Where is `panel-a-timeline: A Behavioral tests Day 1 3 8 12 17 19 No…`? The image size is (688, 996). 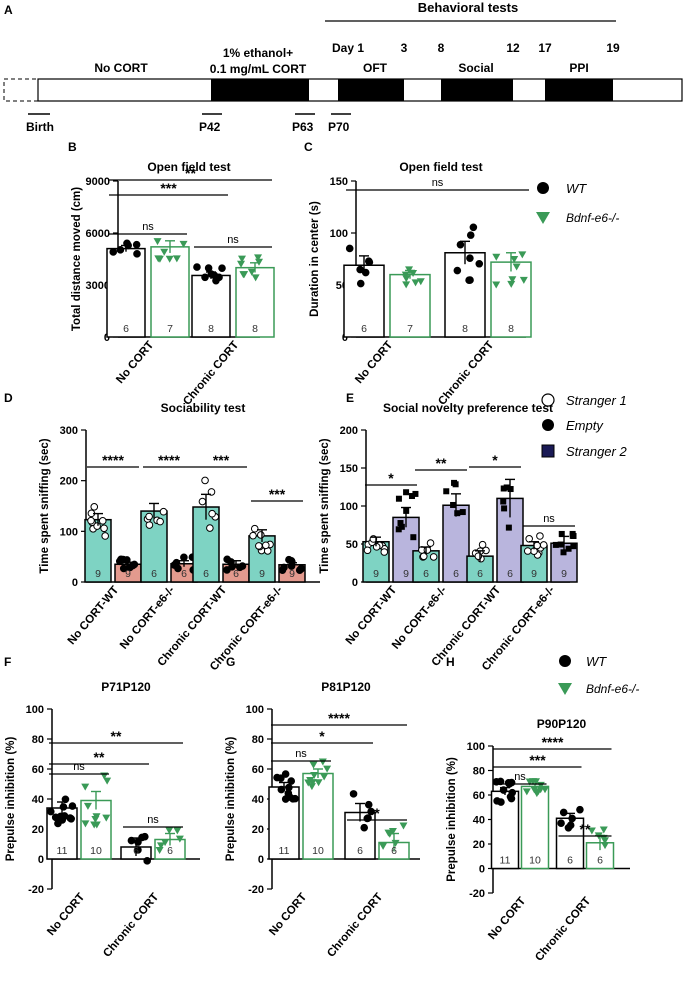
panel-a-timeline: A Behavioral tests Day 1 3 8 12 17 19 No… is located at coordinates (343, 67).